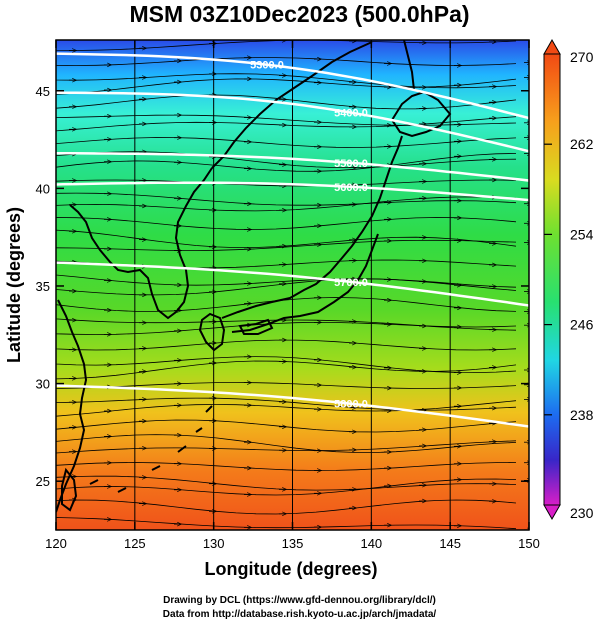  I want to click on contour-label: 5800.0, so click(351, 405).